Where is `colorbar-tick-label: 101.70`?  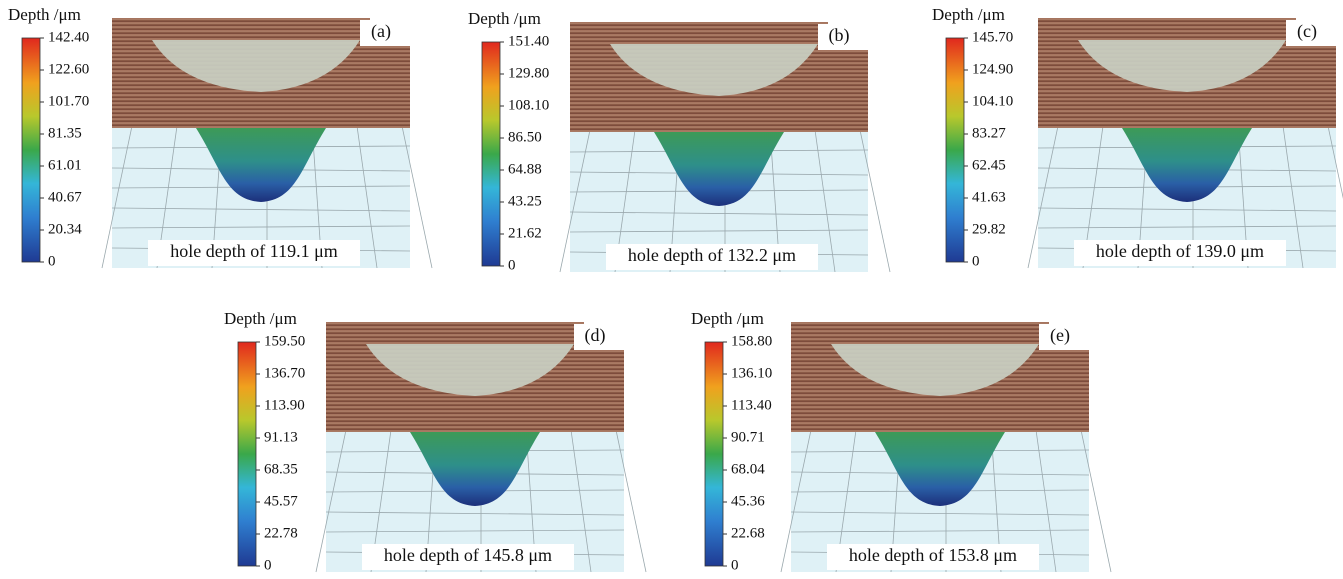 colorbar-tick-label: 101.70 is located at coordinates (68, 101).